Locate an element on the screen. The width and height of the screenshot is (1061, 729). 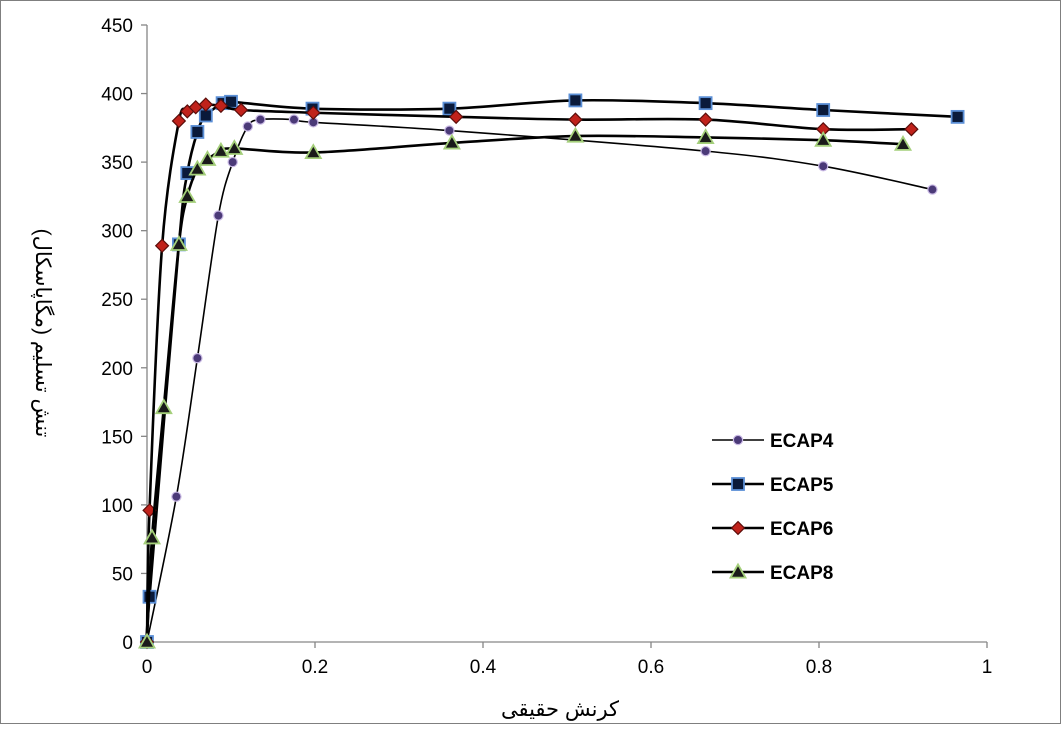
y-tick-label: 50 is located at coordinates (122, 574).